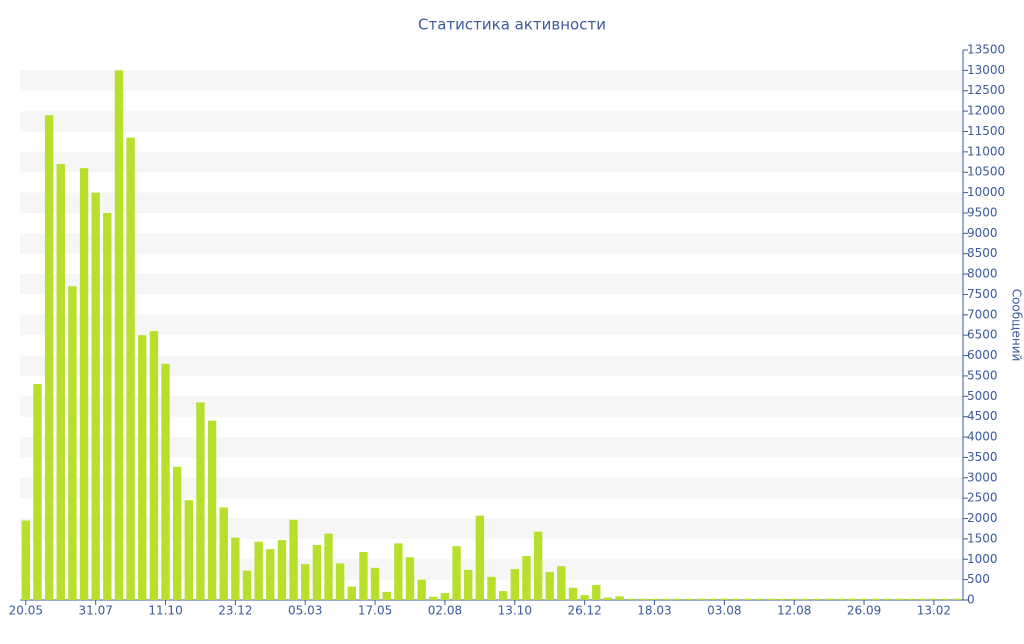 This screenshot has width=1024, height=644. What do you see at coordinates (982, 559) in the screenshot?
I see `y-tick-label: 1000` at bounding box center [982, 559].